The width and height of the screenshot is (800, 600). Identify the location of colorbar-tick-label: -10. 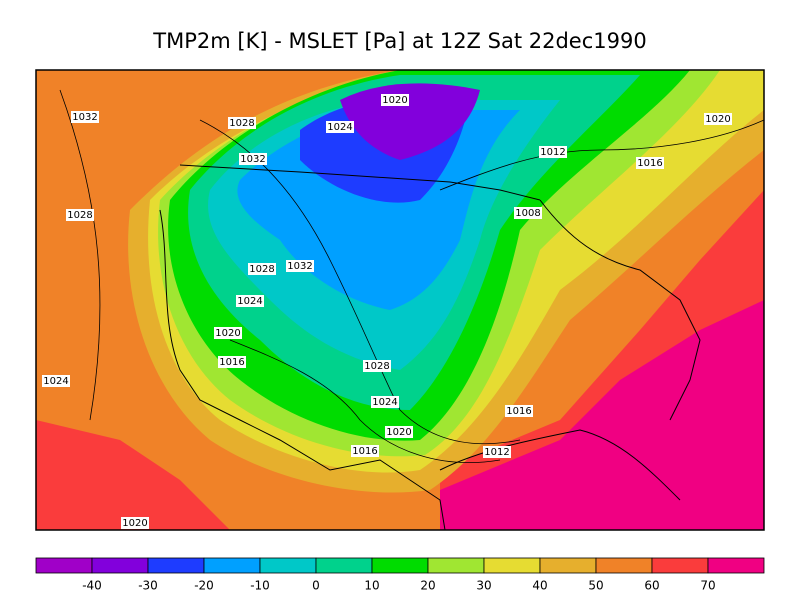
(260, 586).